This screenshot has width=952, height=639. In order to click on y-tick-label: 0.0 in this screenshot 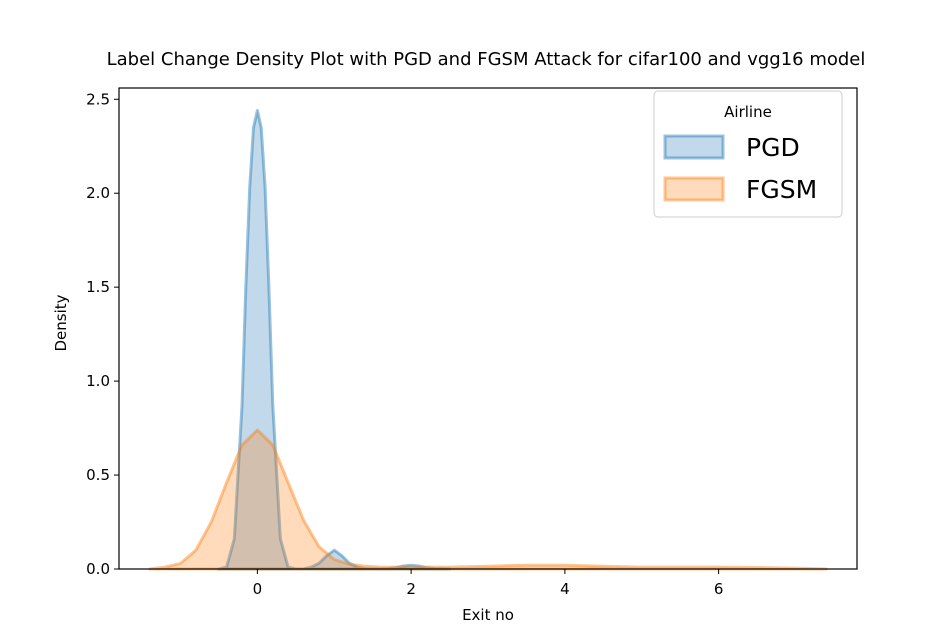, I will do `click(98, 569)`.